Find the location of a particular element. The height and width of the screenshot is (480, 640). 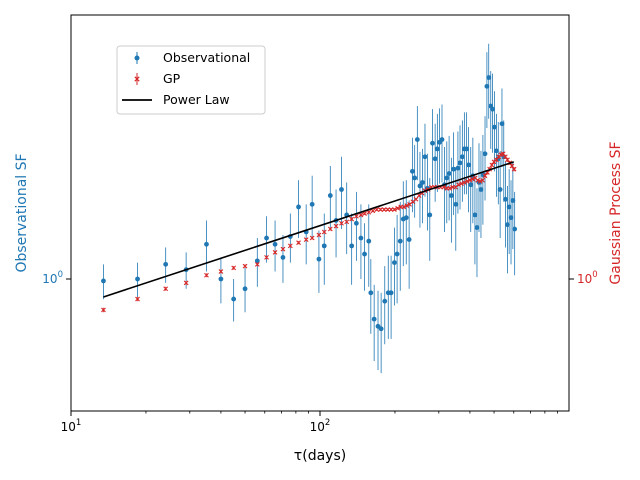

legend-box is located at coordinates (191, 80).